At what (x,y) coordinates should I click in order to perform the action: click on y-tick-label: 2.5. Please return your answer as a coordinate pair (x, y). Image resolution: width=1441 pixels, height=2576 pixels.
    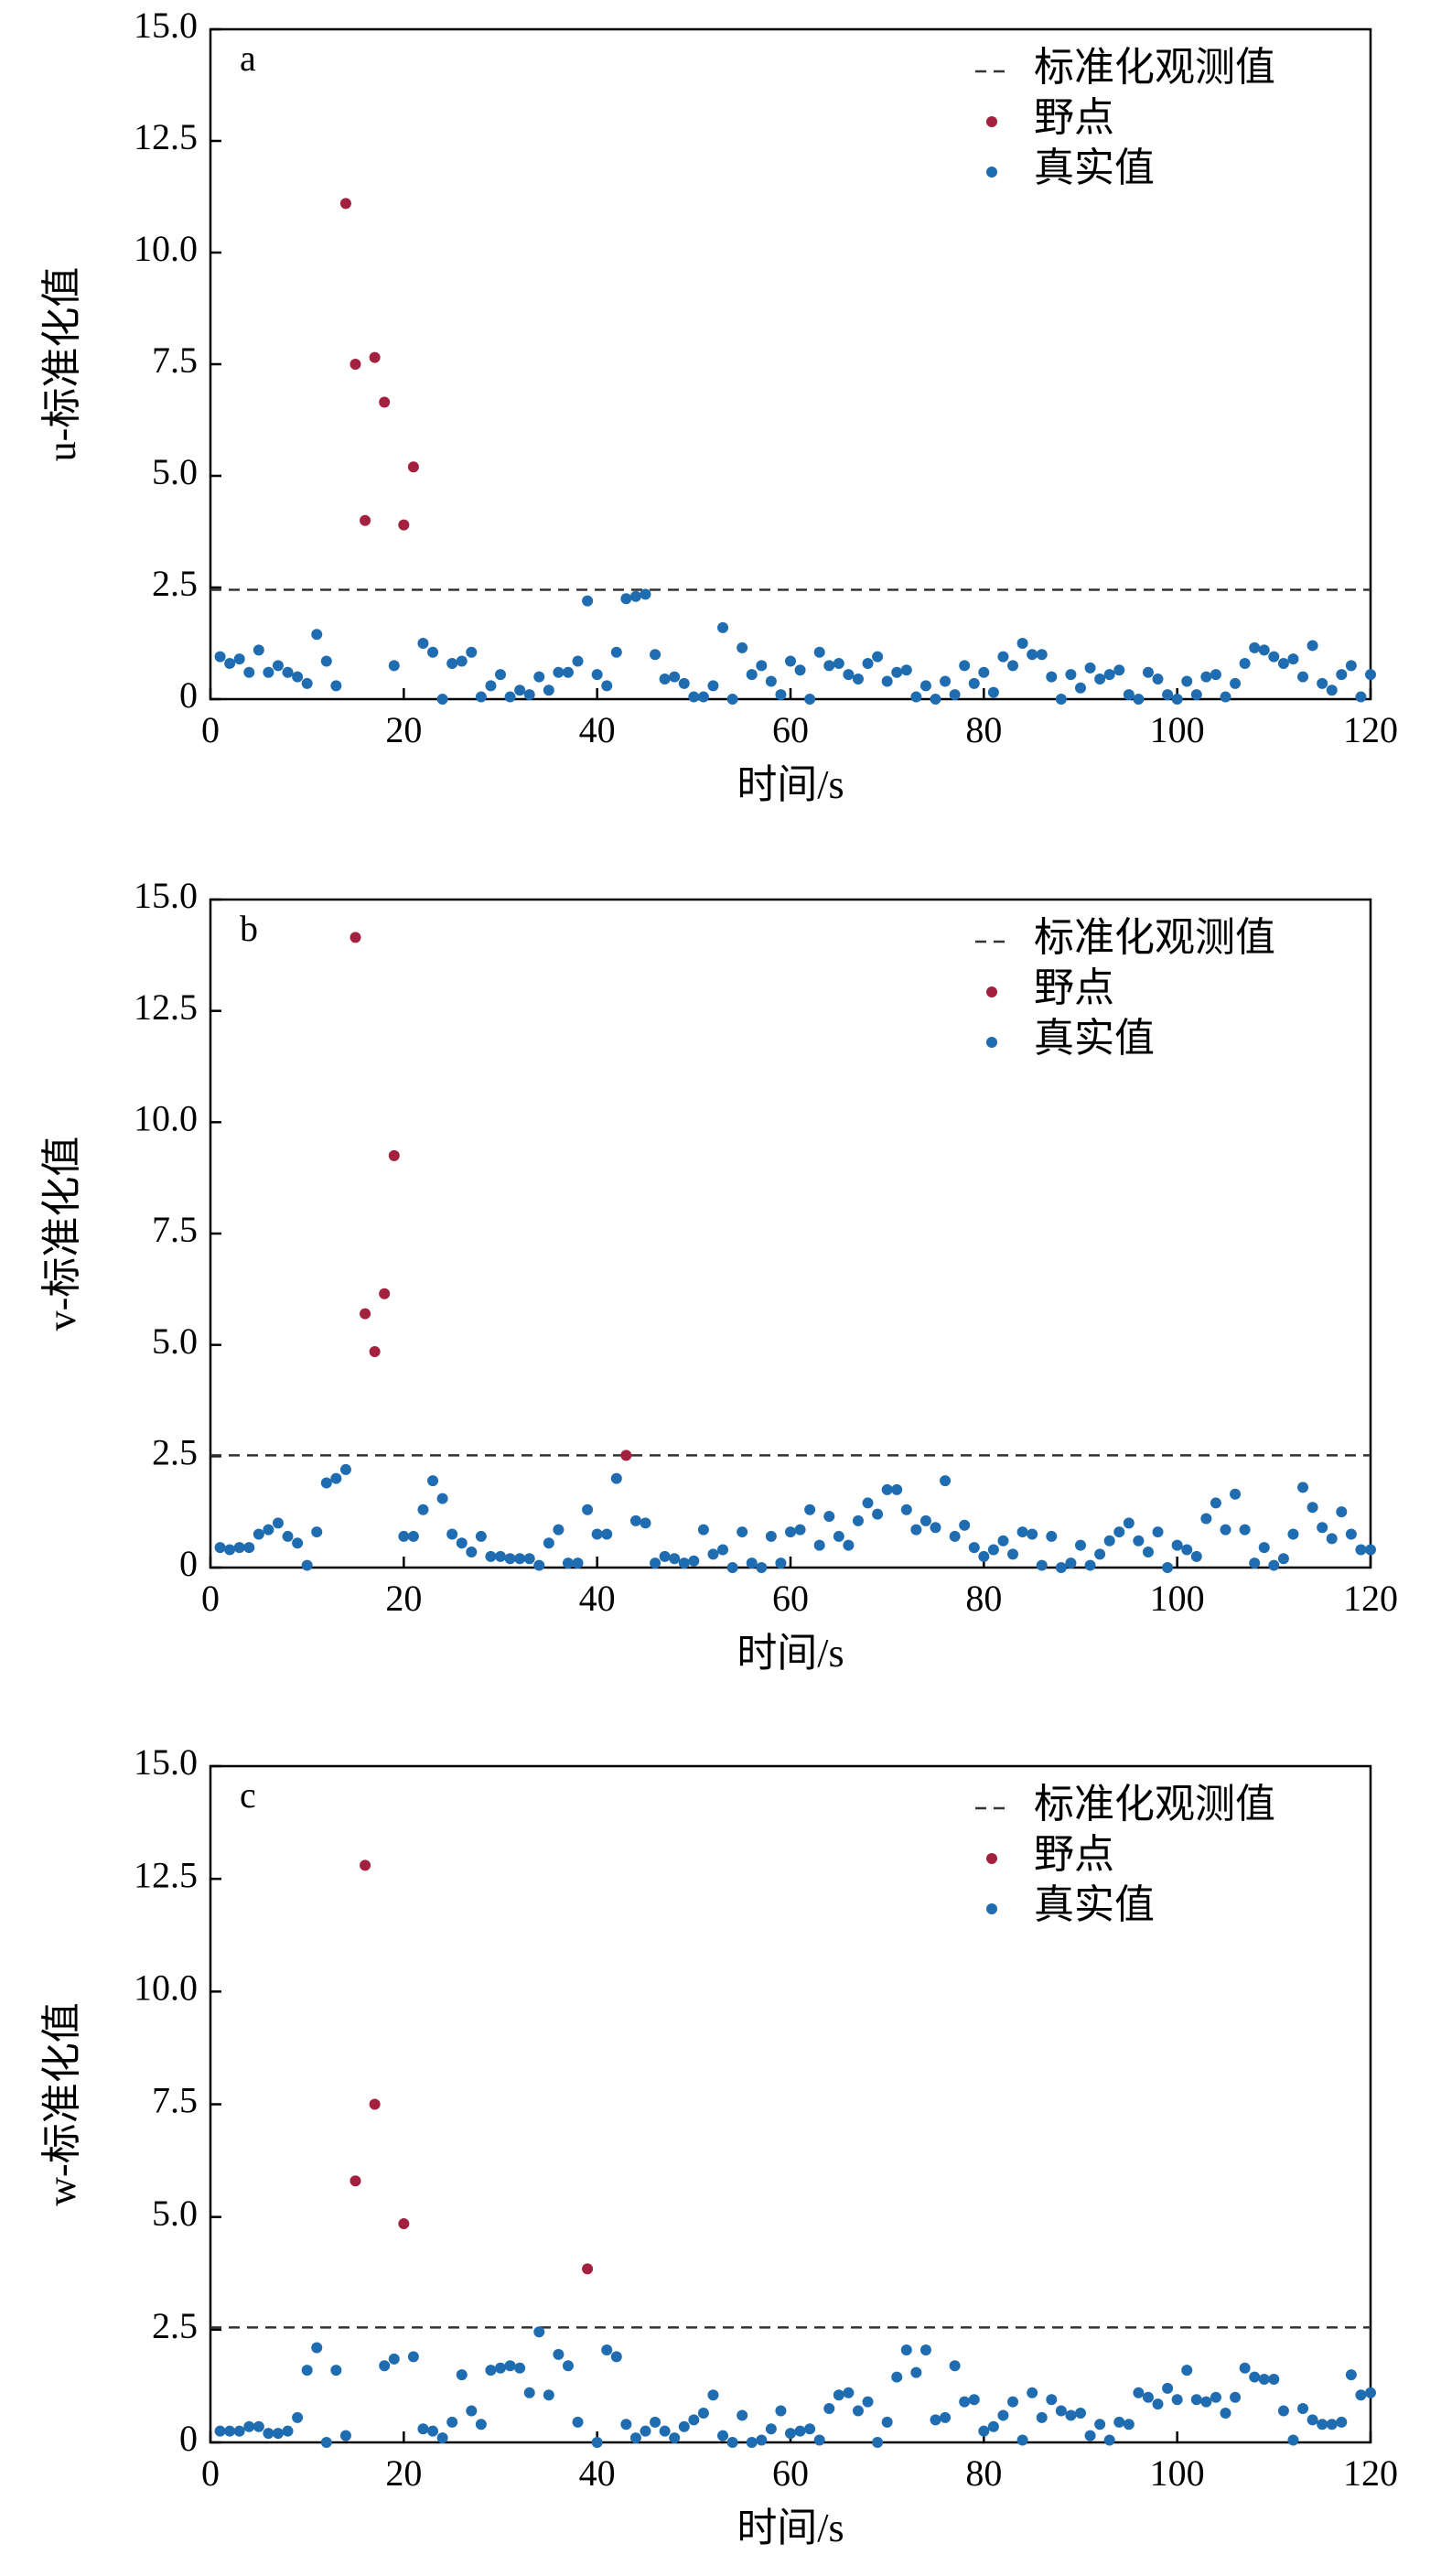
    Looking at the image, I should click on (175, 1452).